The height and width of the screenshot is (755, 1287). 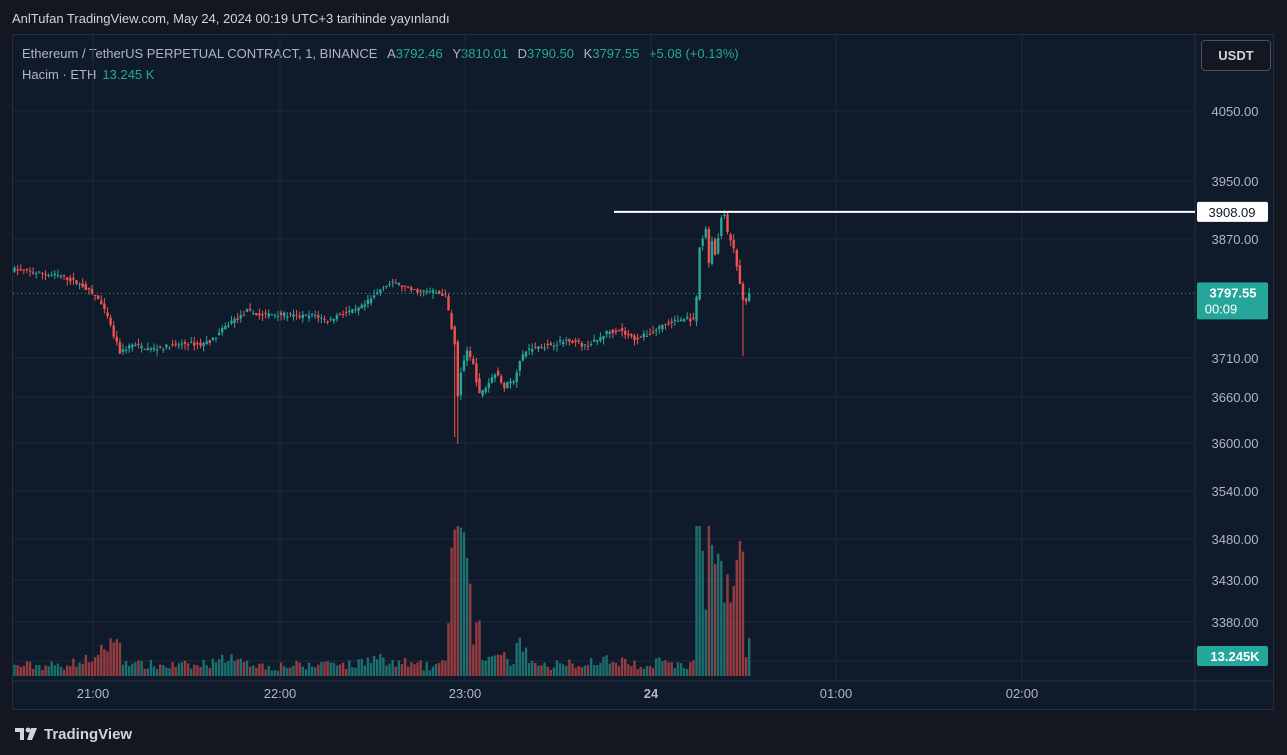 What do you see at coordinates (1236, 55) in the screenshot?
I see `currency-unit-button: USDT` at bounding box center [1236, 55].